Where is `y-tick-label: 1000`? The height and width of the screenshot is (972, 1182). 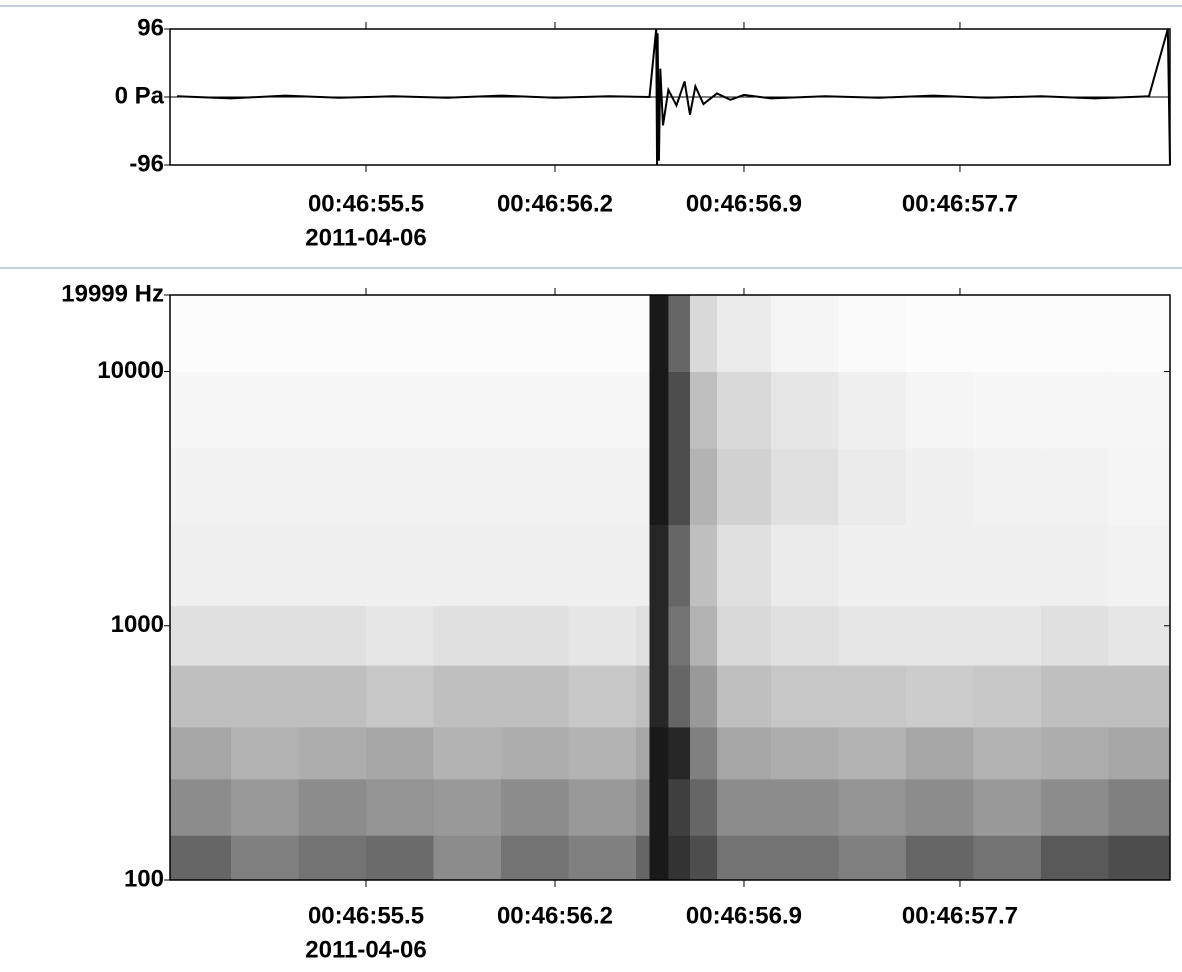 y-tick-label: 1000 is located at coordinates (137, 624).